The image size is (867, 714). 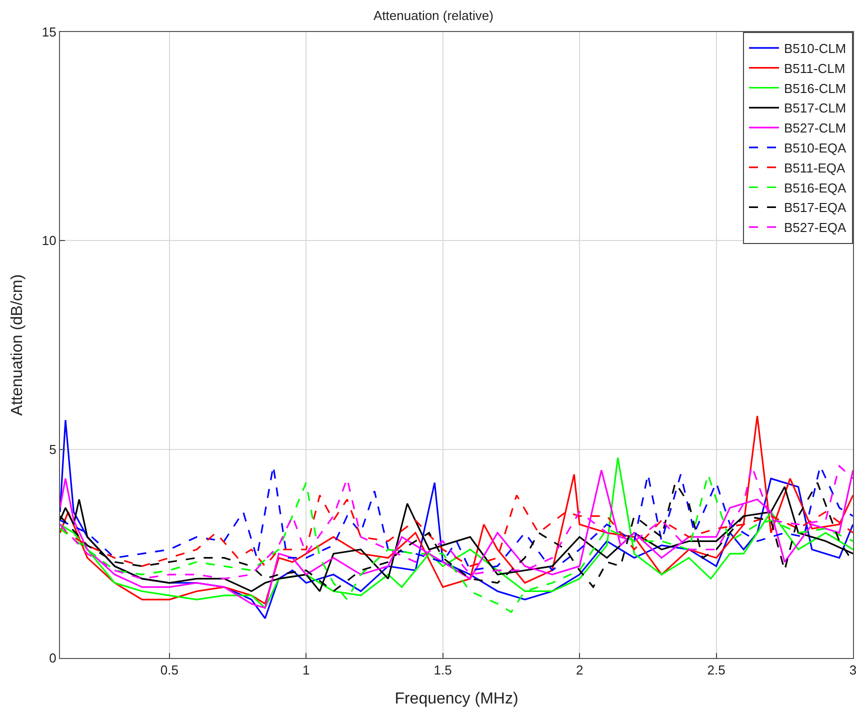 I want to click on y-tick-label: 0, so click(x=52, y=658).